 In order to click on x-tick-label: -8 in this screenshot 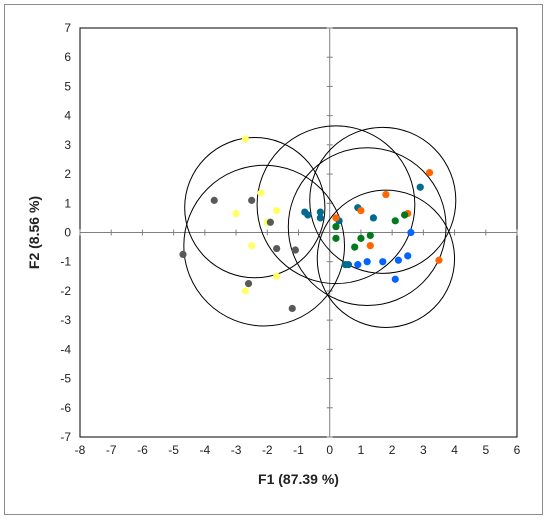, I will do `click(80, 450)`.